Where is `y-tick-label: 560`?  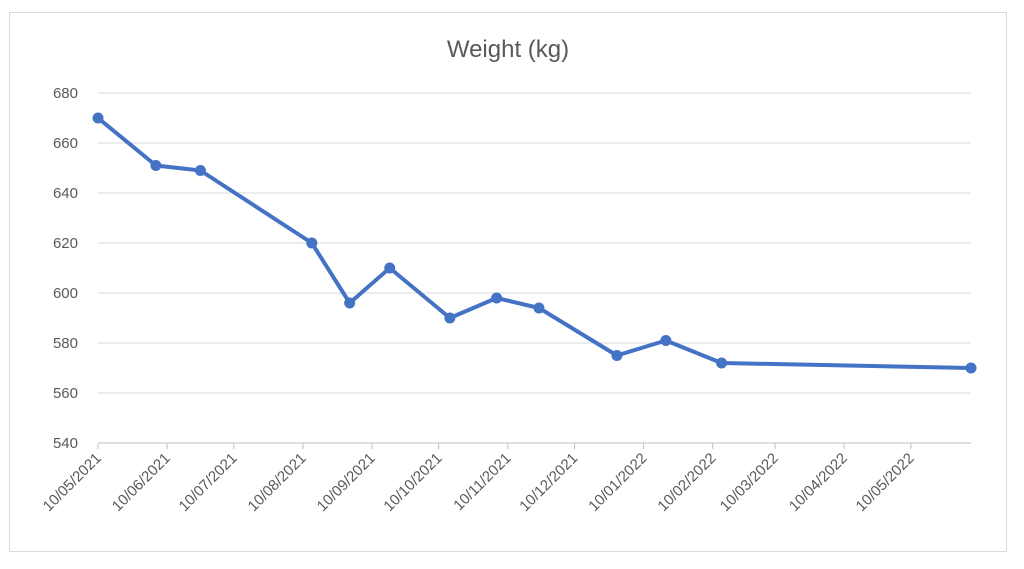
y-tick-label: 560 is located at coordinates (65, 393).